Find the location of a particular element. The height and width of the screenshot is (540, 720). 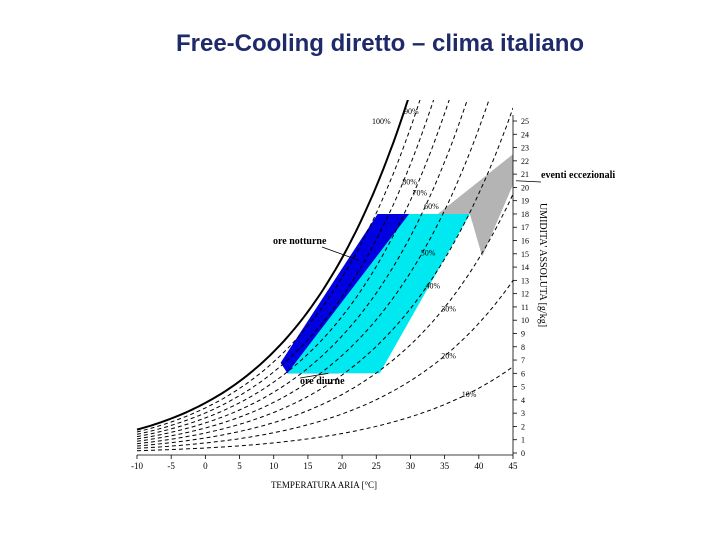

x-tick-label: -10 is located at coordinates (137, 466).